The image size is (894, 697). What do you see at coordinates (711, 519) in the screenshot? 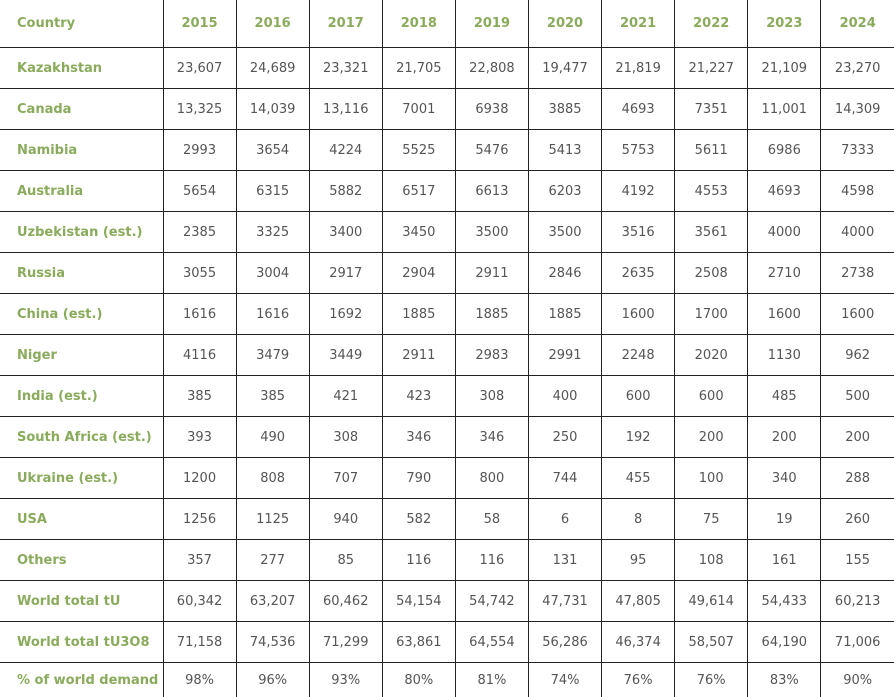
I see `value-cell: 75` at bounding box center [711, 519].